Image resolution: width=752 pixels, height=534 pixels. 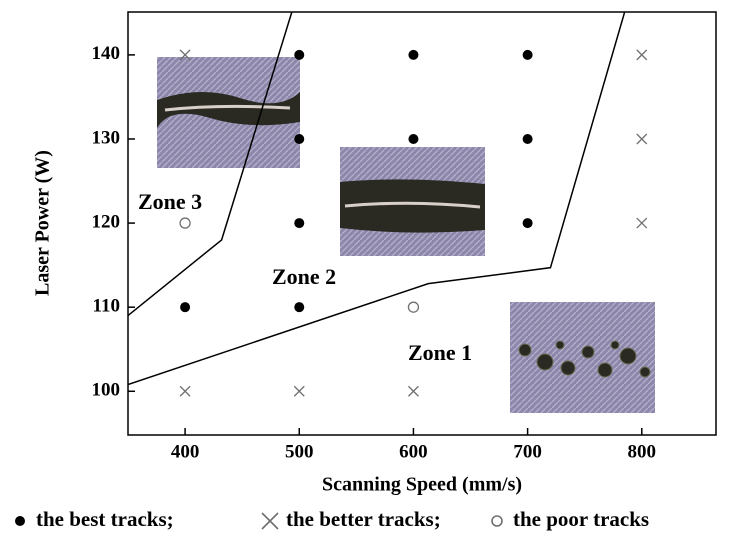 I want to click on legend-label: the poor tracks, so click(x=581, y=519).